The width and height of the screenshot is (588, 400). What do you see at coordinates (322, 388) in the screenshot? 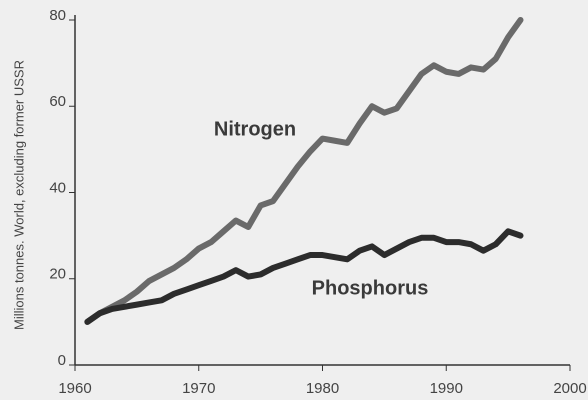
I see `x-tick-label: 1980` at bounding box center [322, 388].